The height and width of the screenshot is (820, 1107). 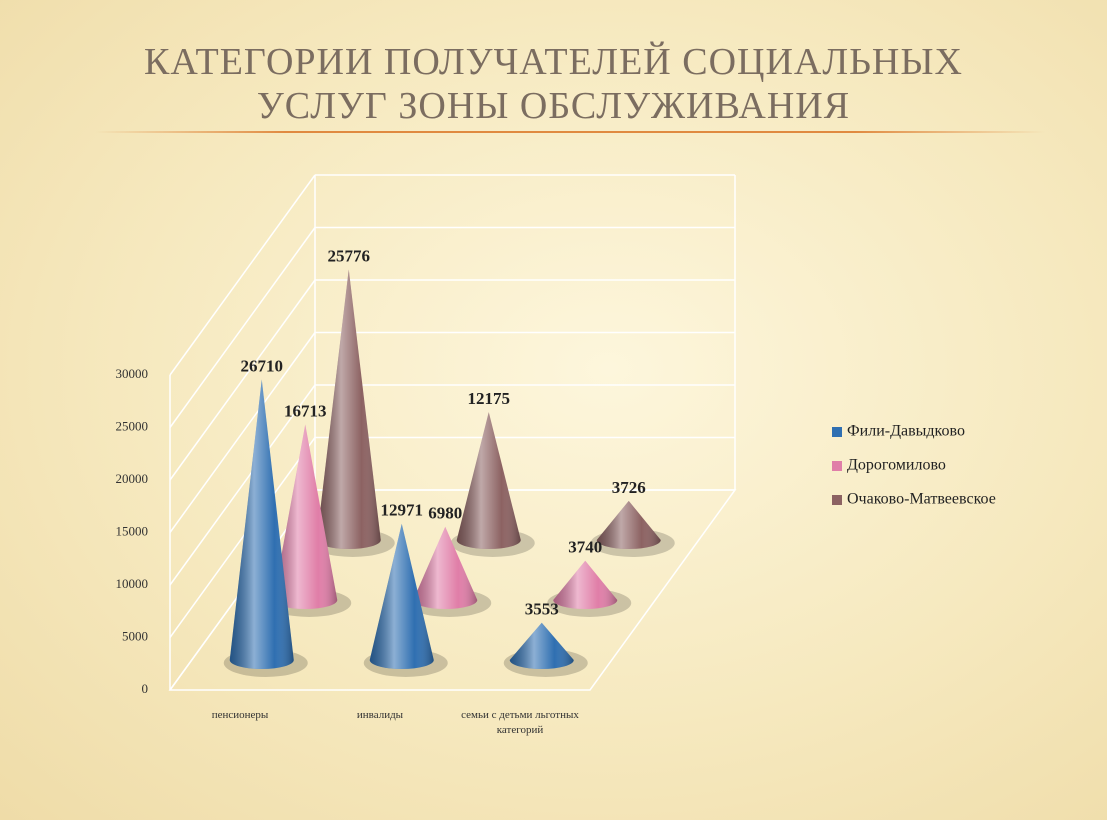 I want to click on legend-label: Очаково-Матвеевское, so click(x=921, y=499).